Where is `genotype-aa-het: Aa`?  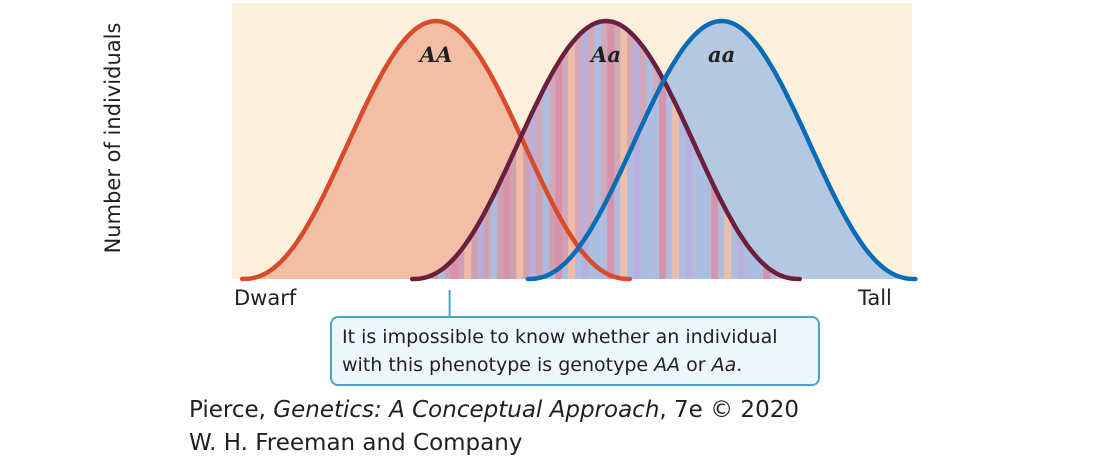
genotype-aa-het: Aa is located at coordinates (724, 365).